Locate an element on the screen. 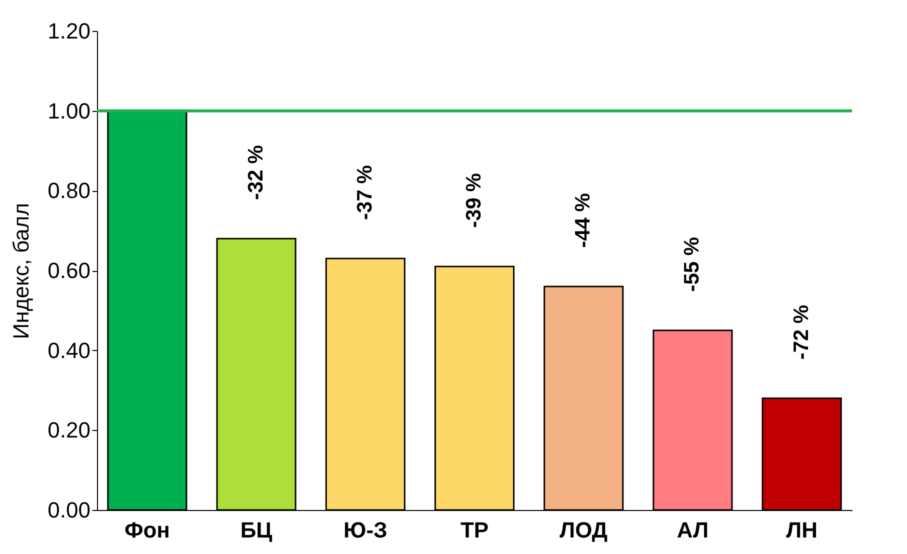 Image resolution: width=907 pixels, height=554 pixels. y-tick-label: 1.20 is located at coordinates (69, 31).